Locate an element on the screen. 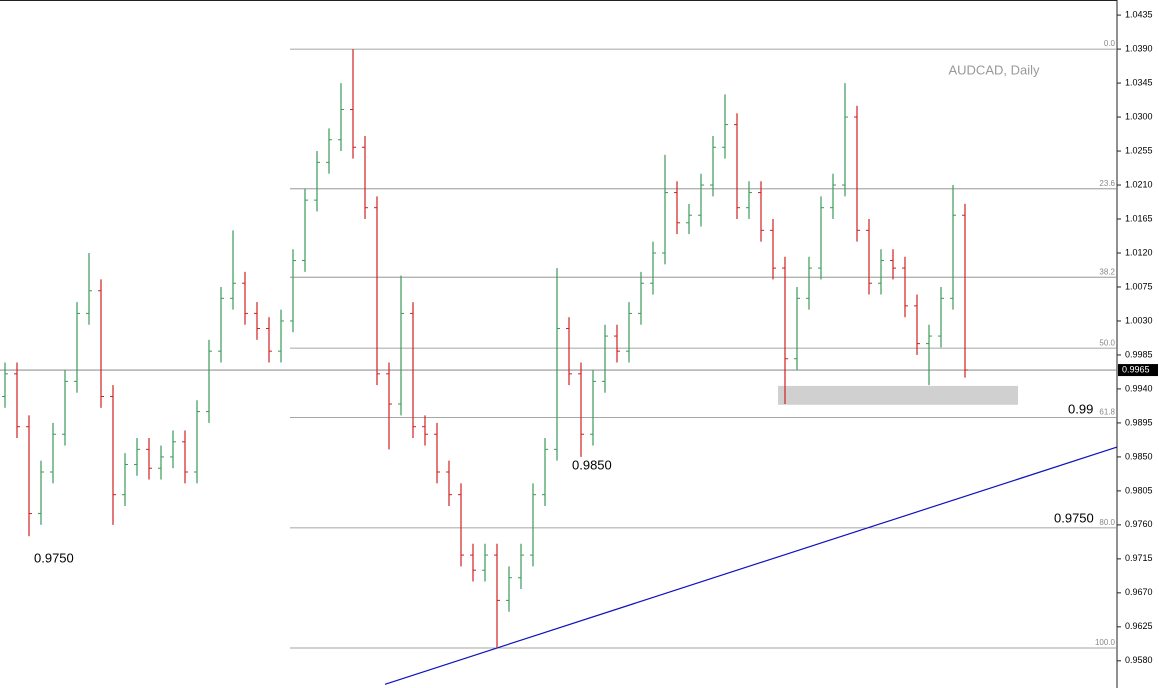 This screenshot has width=1159, height=688. y-tick-label: 1.0075 is located at coordinates (1139, 286).